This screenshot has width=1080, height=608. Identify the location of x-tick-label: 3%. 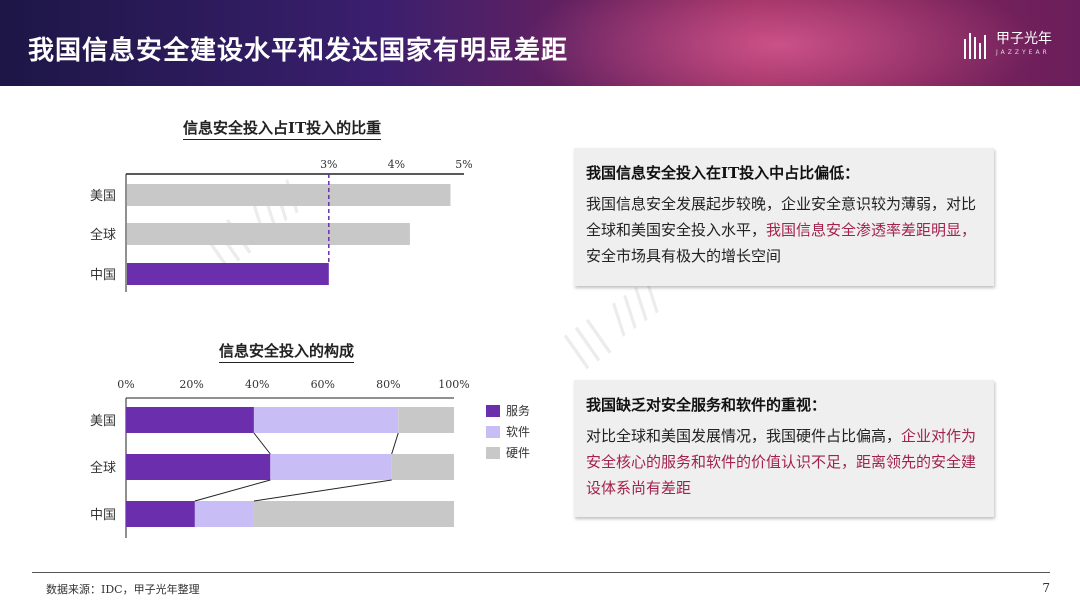
(328, 164).